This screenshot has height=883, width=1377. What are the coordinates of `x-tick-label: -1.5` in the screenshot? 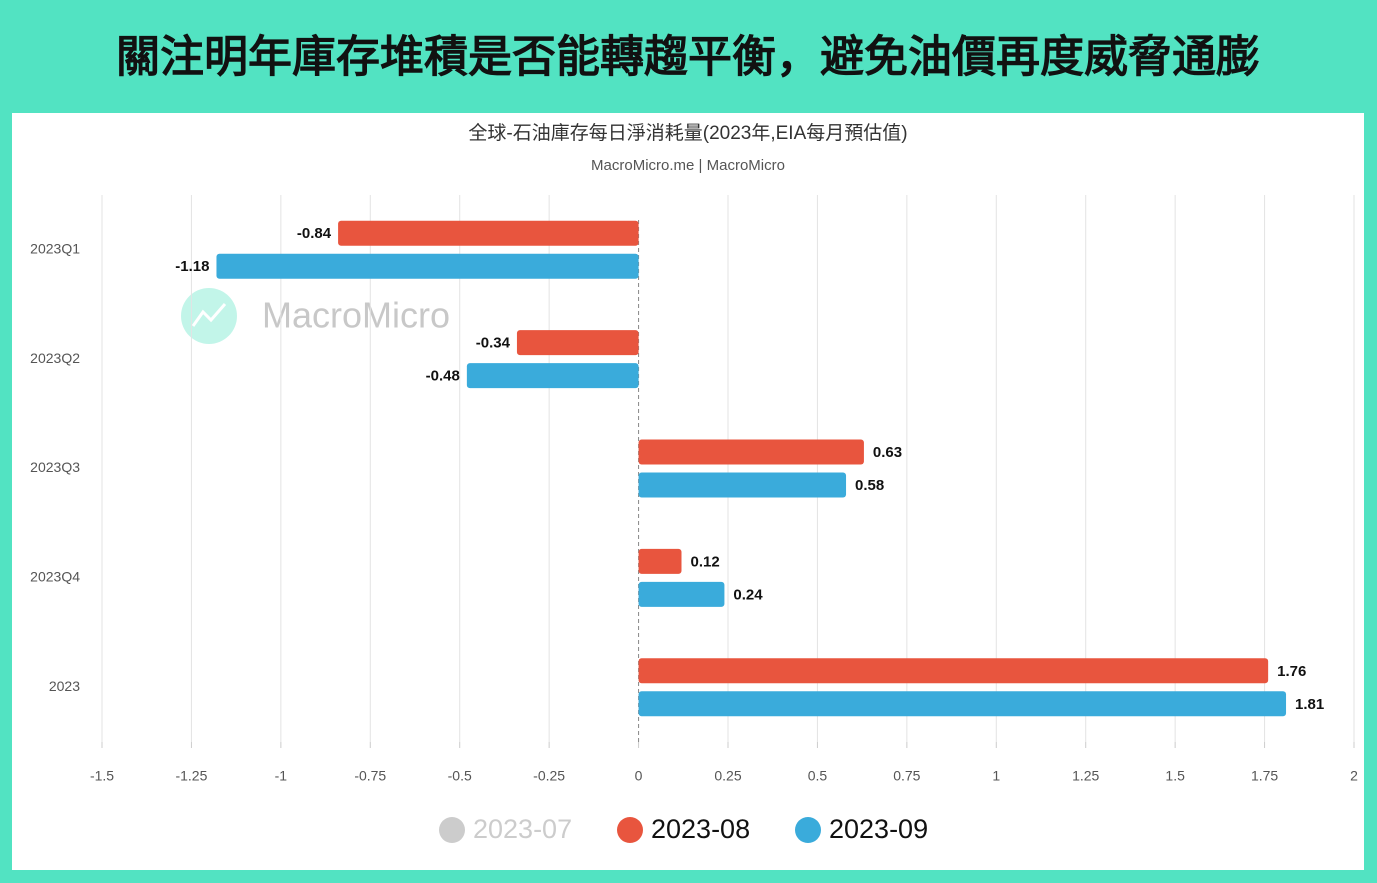 It's located at (102, 776).